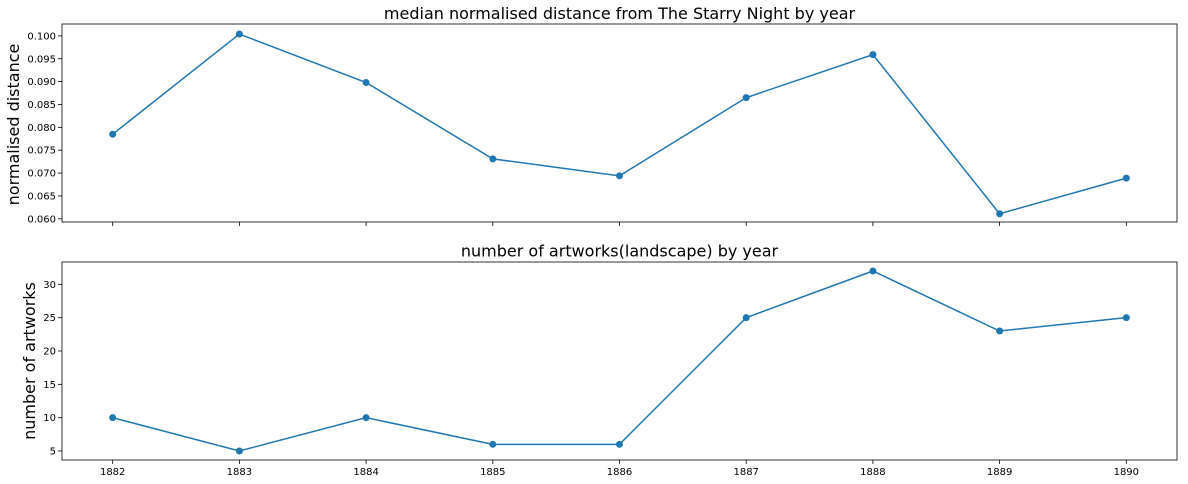 This screenshot has height=484, width=1188. What do you see at coordinates (492, 472) in the screenshot?
I see `artworks-xtick-label: 1885` at bounding box center [492, 472].